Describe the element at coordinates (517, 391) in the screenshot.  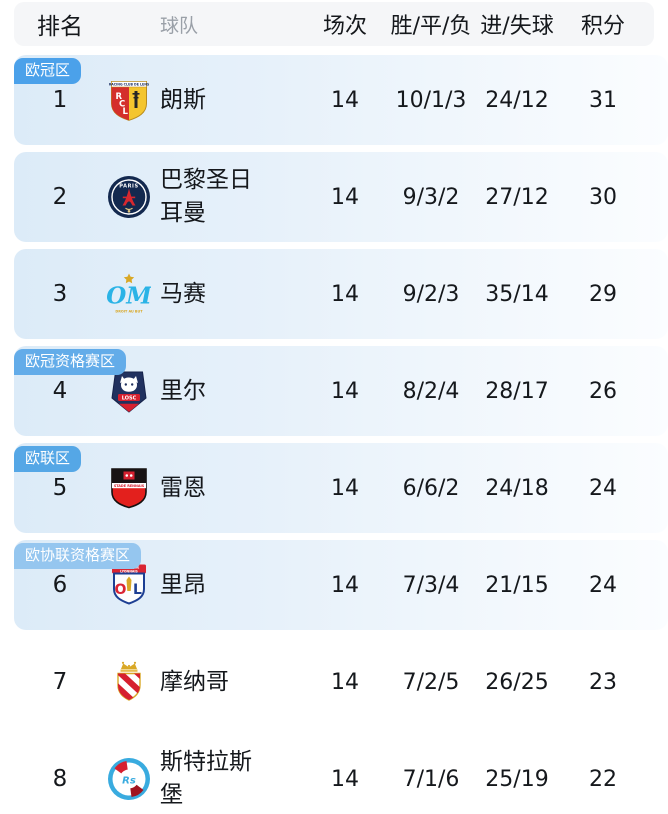
I see `goals-cell: 28/17` at that location.